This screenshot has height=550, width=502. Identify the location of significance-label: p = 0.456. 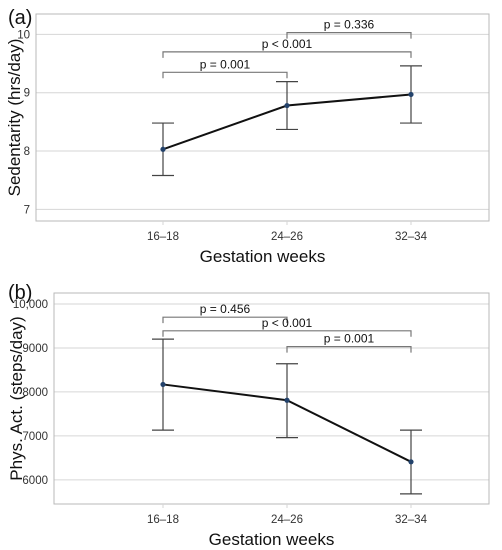
(225, 309).